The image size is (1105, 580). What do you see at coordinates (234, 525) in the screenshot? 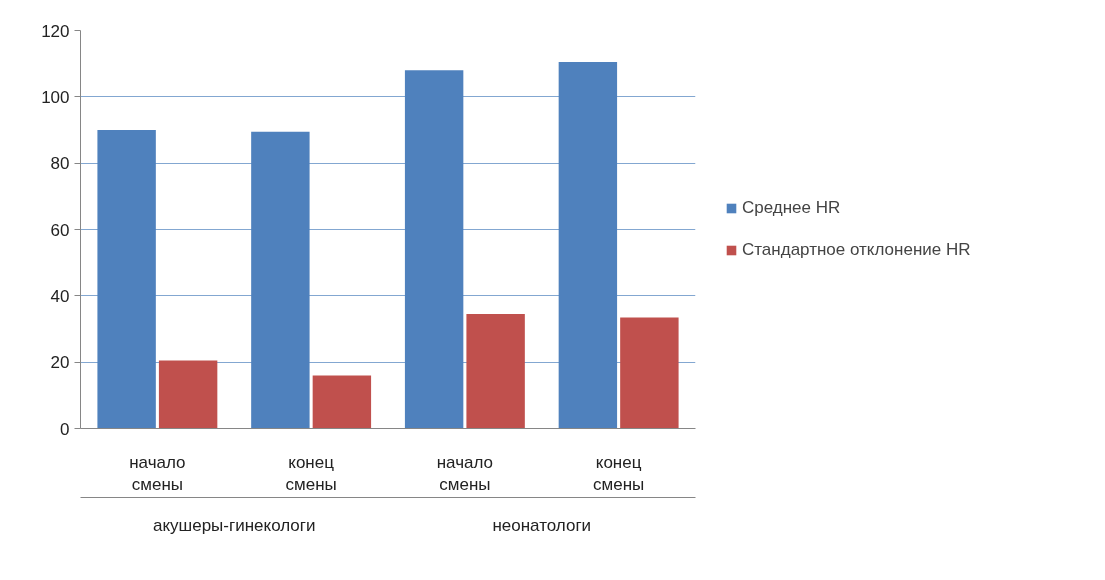
I see `text: акушеры-гинекологи` at bounding box center [234, 525].